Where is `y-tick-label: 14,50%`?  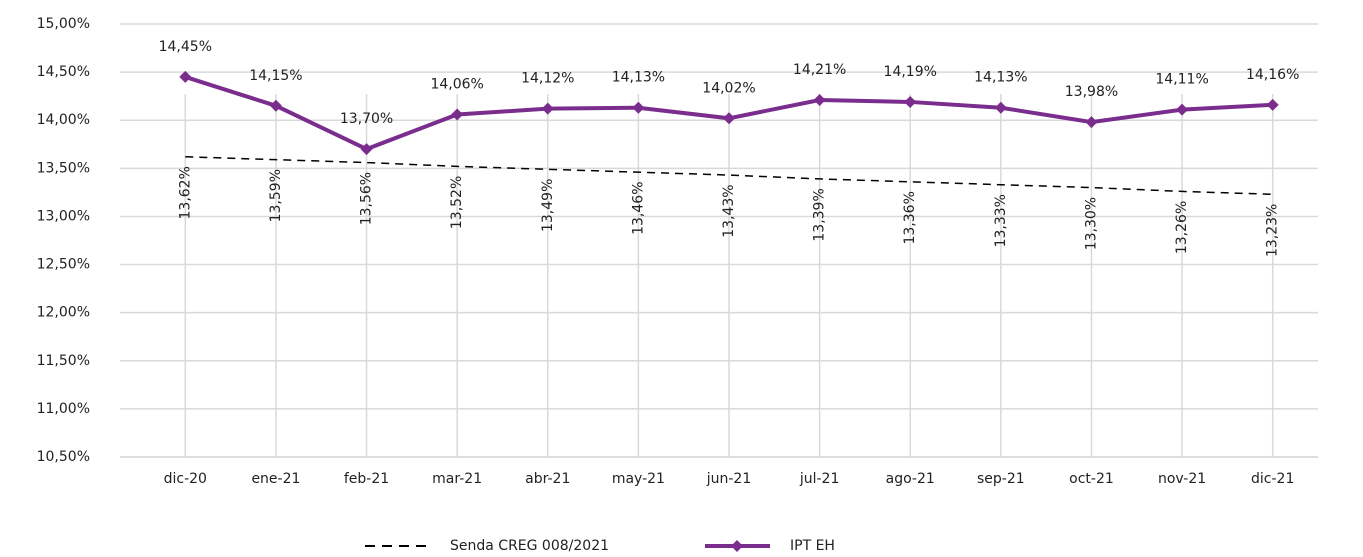 y-tick-label: 14,50% is located at coordinates (63, 72).